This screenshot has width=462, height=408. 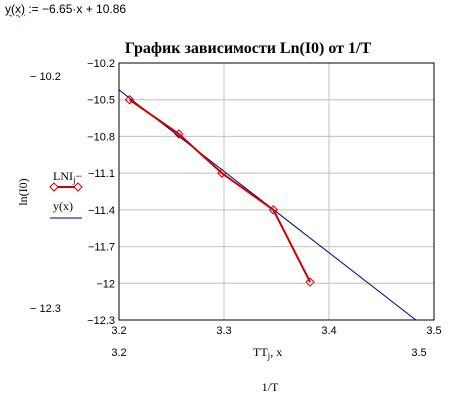 What do you see at coordinates (76, 9) in the screenshot?
I see `function-definition: := −6.65·x + 10.86` at bounding box center [76, 9].